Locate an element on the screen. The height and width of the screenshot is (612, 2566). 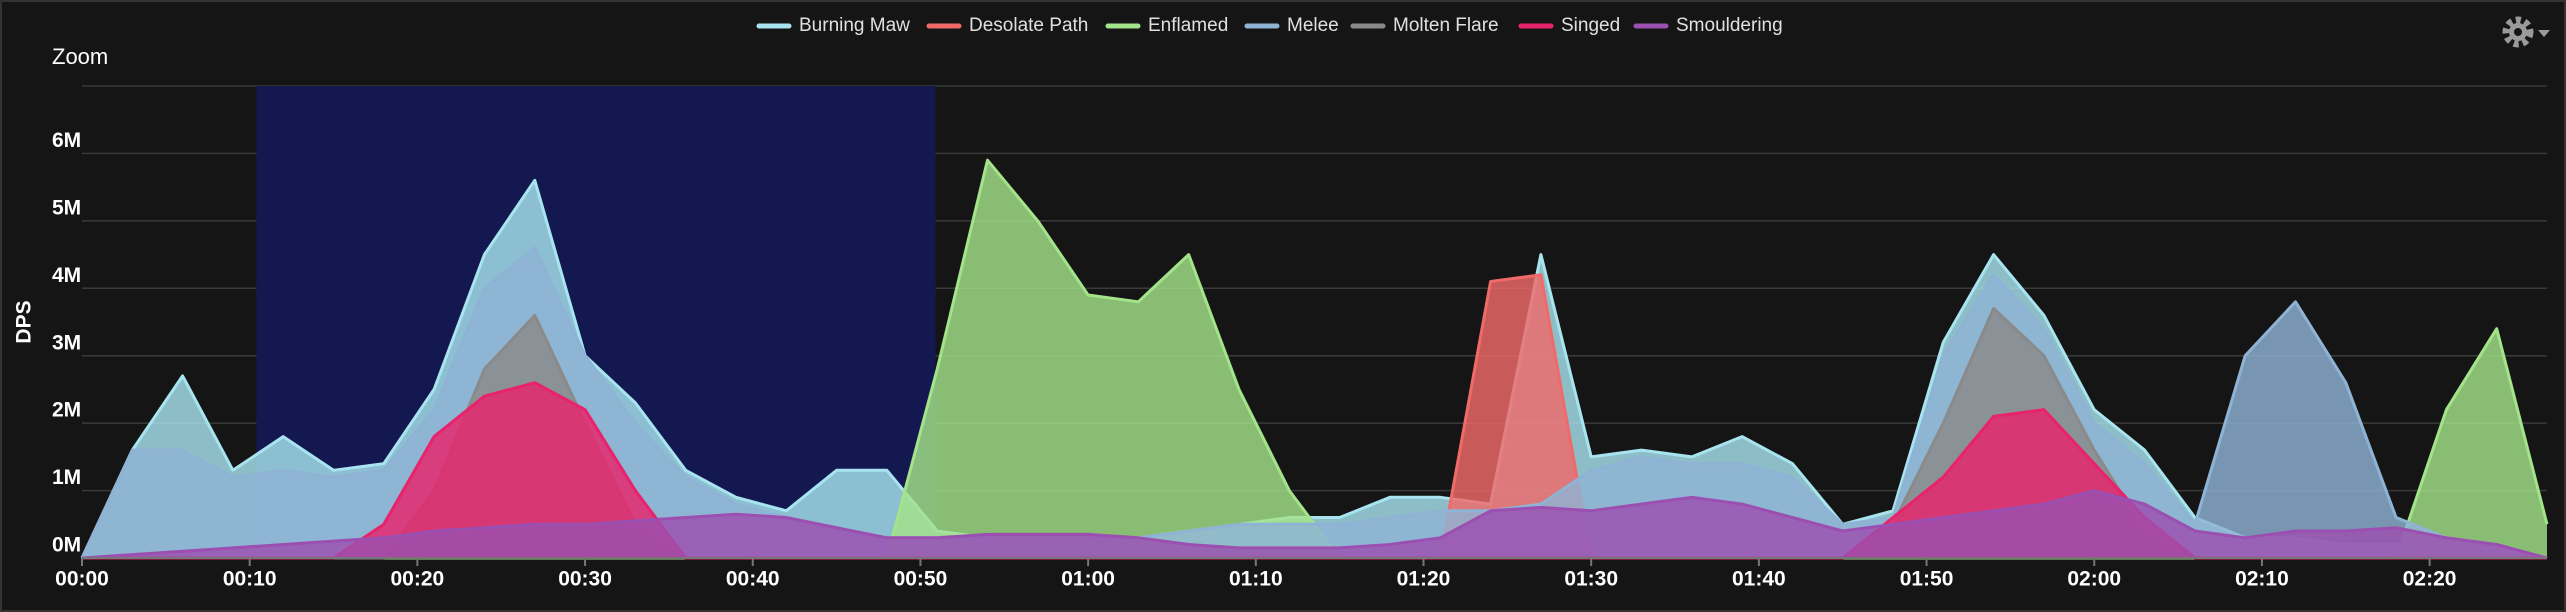
x-tick-label: 00:20 is located at coordinates (418, 579).